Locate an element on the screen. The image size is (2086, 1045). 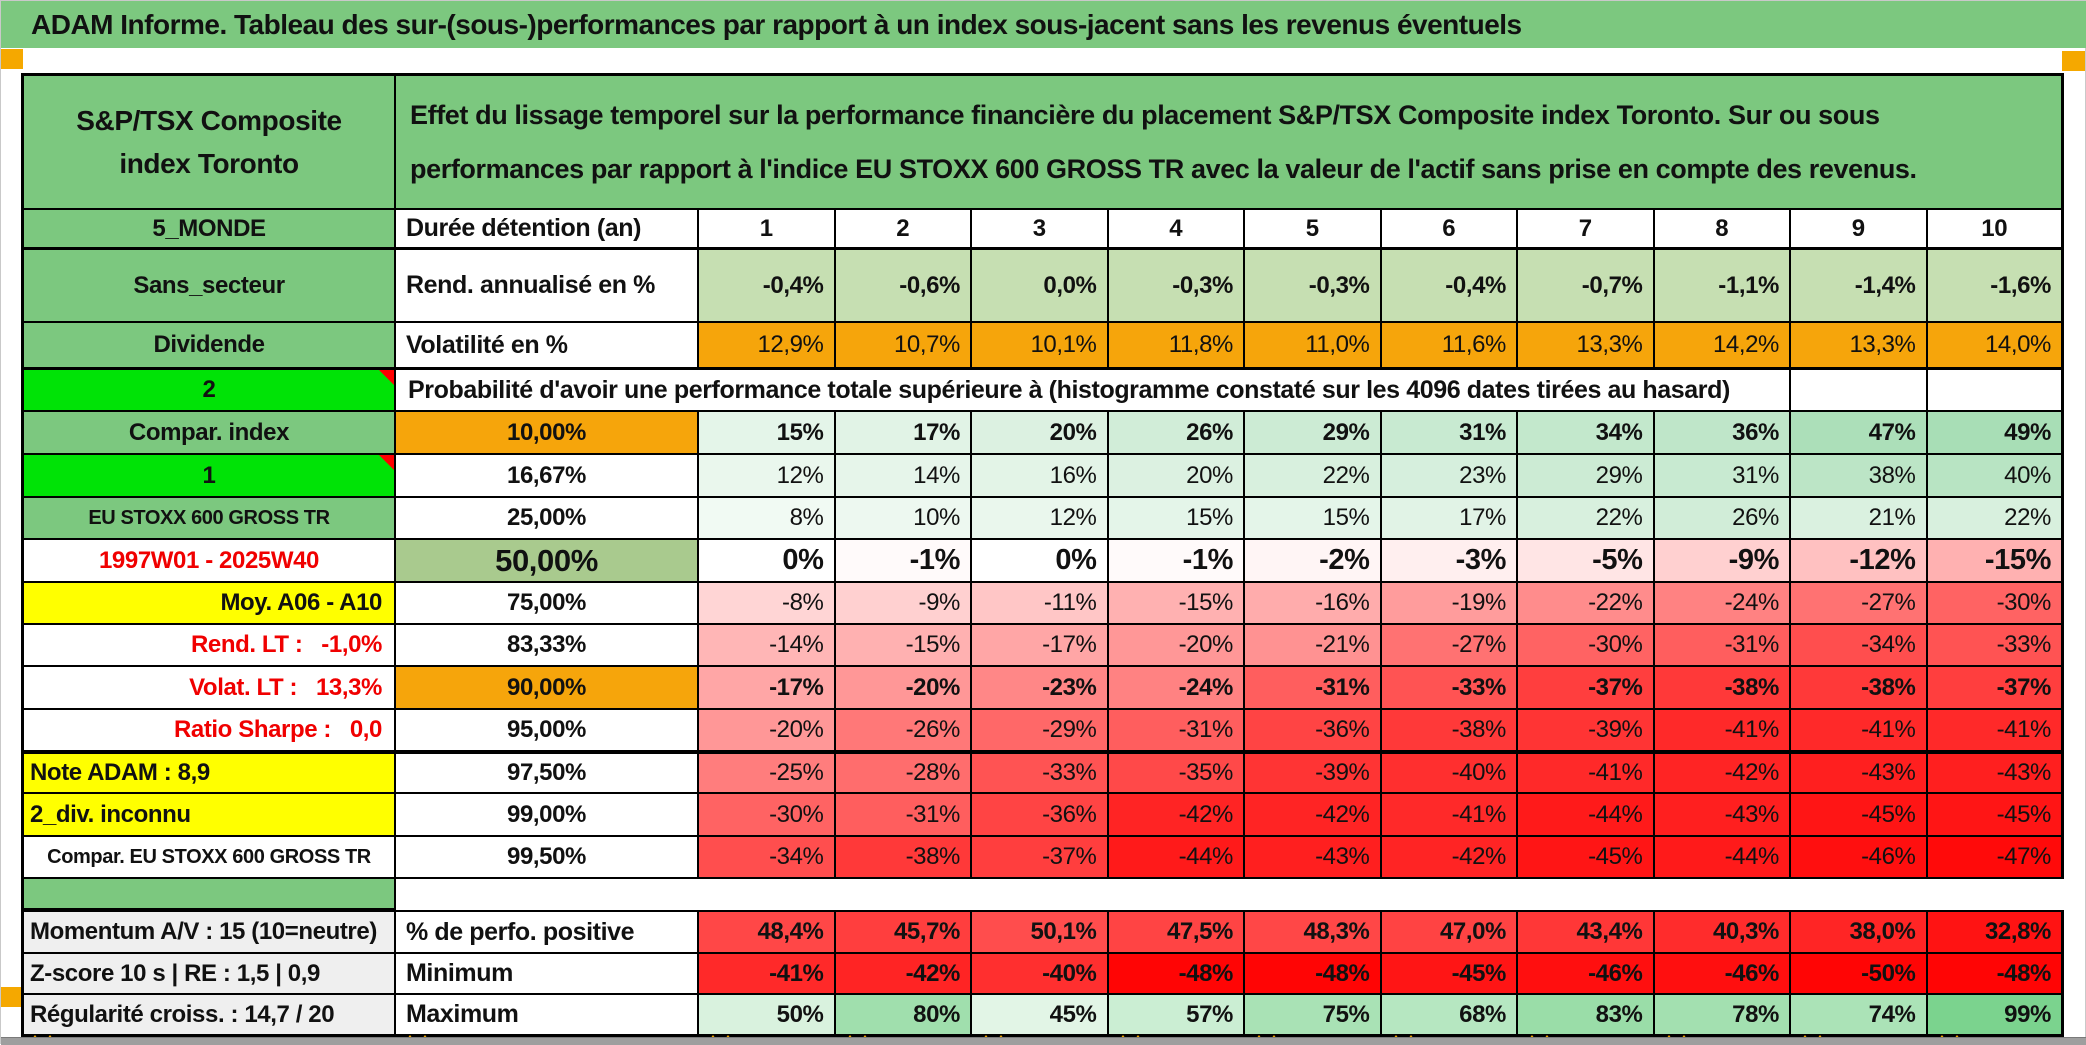
value-cell: 11,0% is located at coordinates (1313, 346).